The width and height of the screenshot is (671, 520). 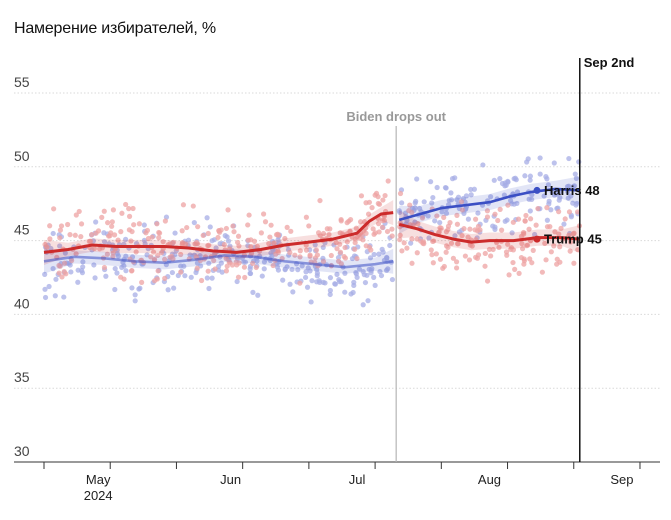 I want to click on trend-lines, so click(x=311, y=228).